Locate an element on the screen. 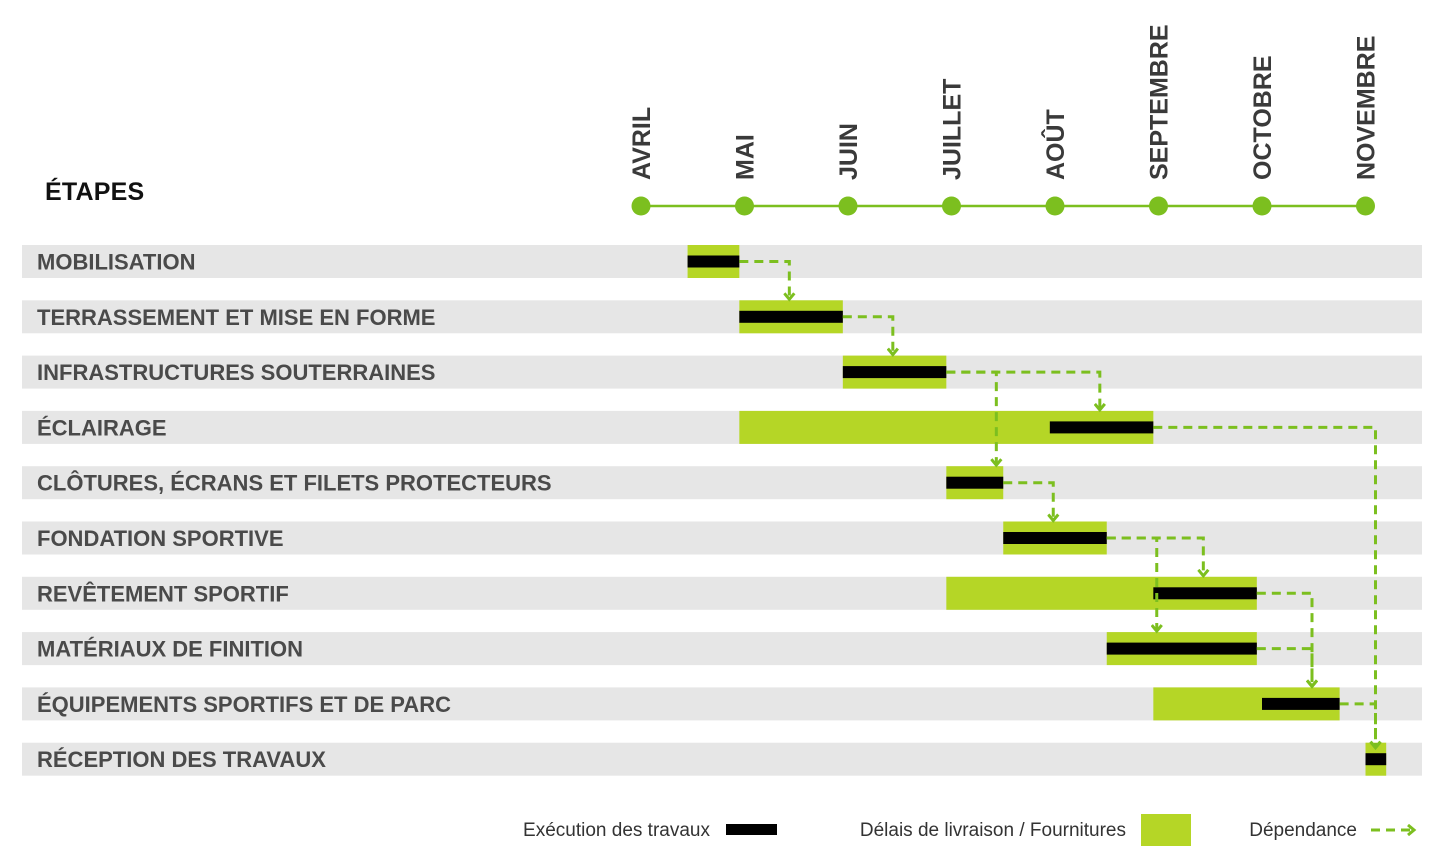  legend-delivery-swatch is located at coordinates (1166, 830).